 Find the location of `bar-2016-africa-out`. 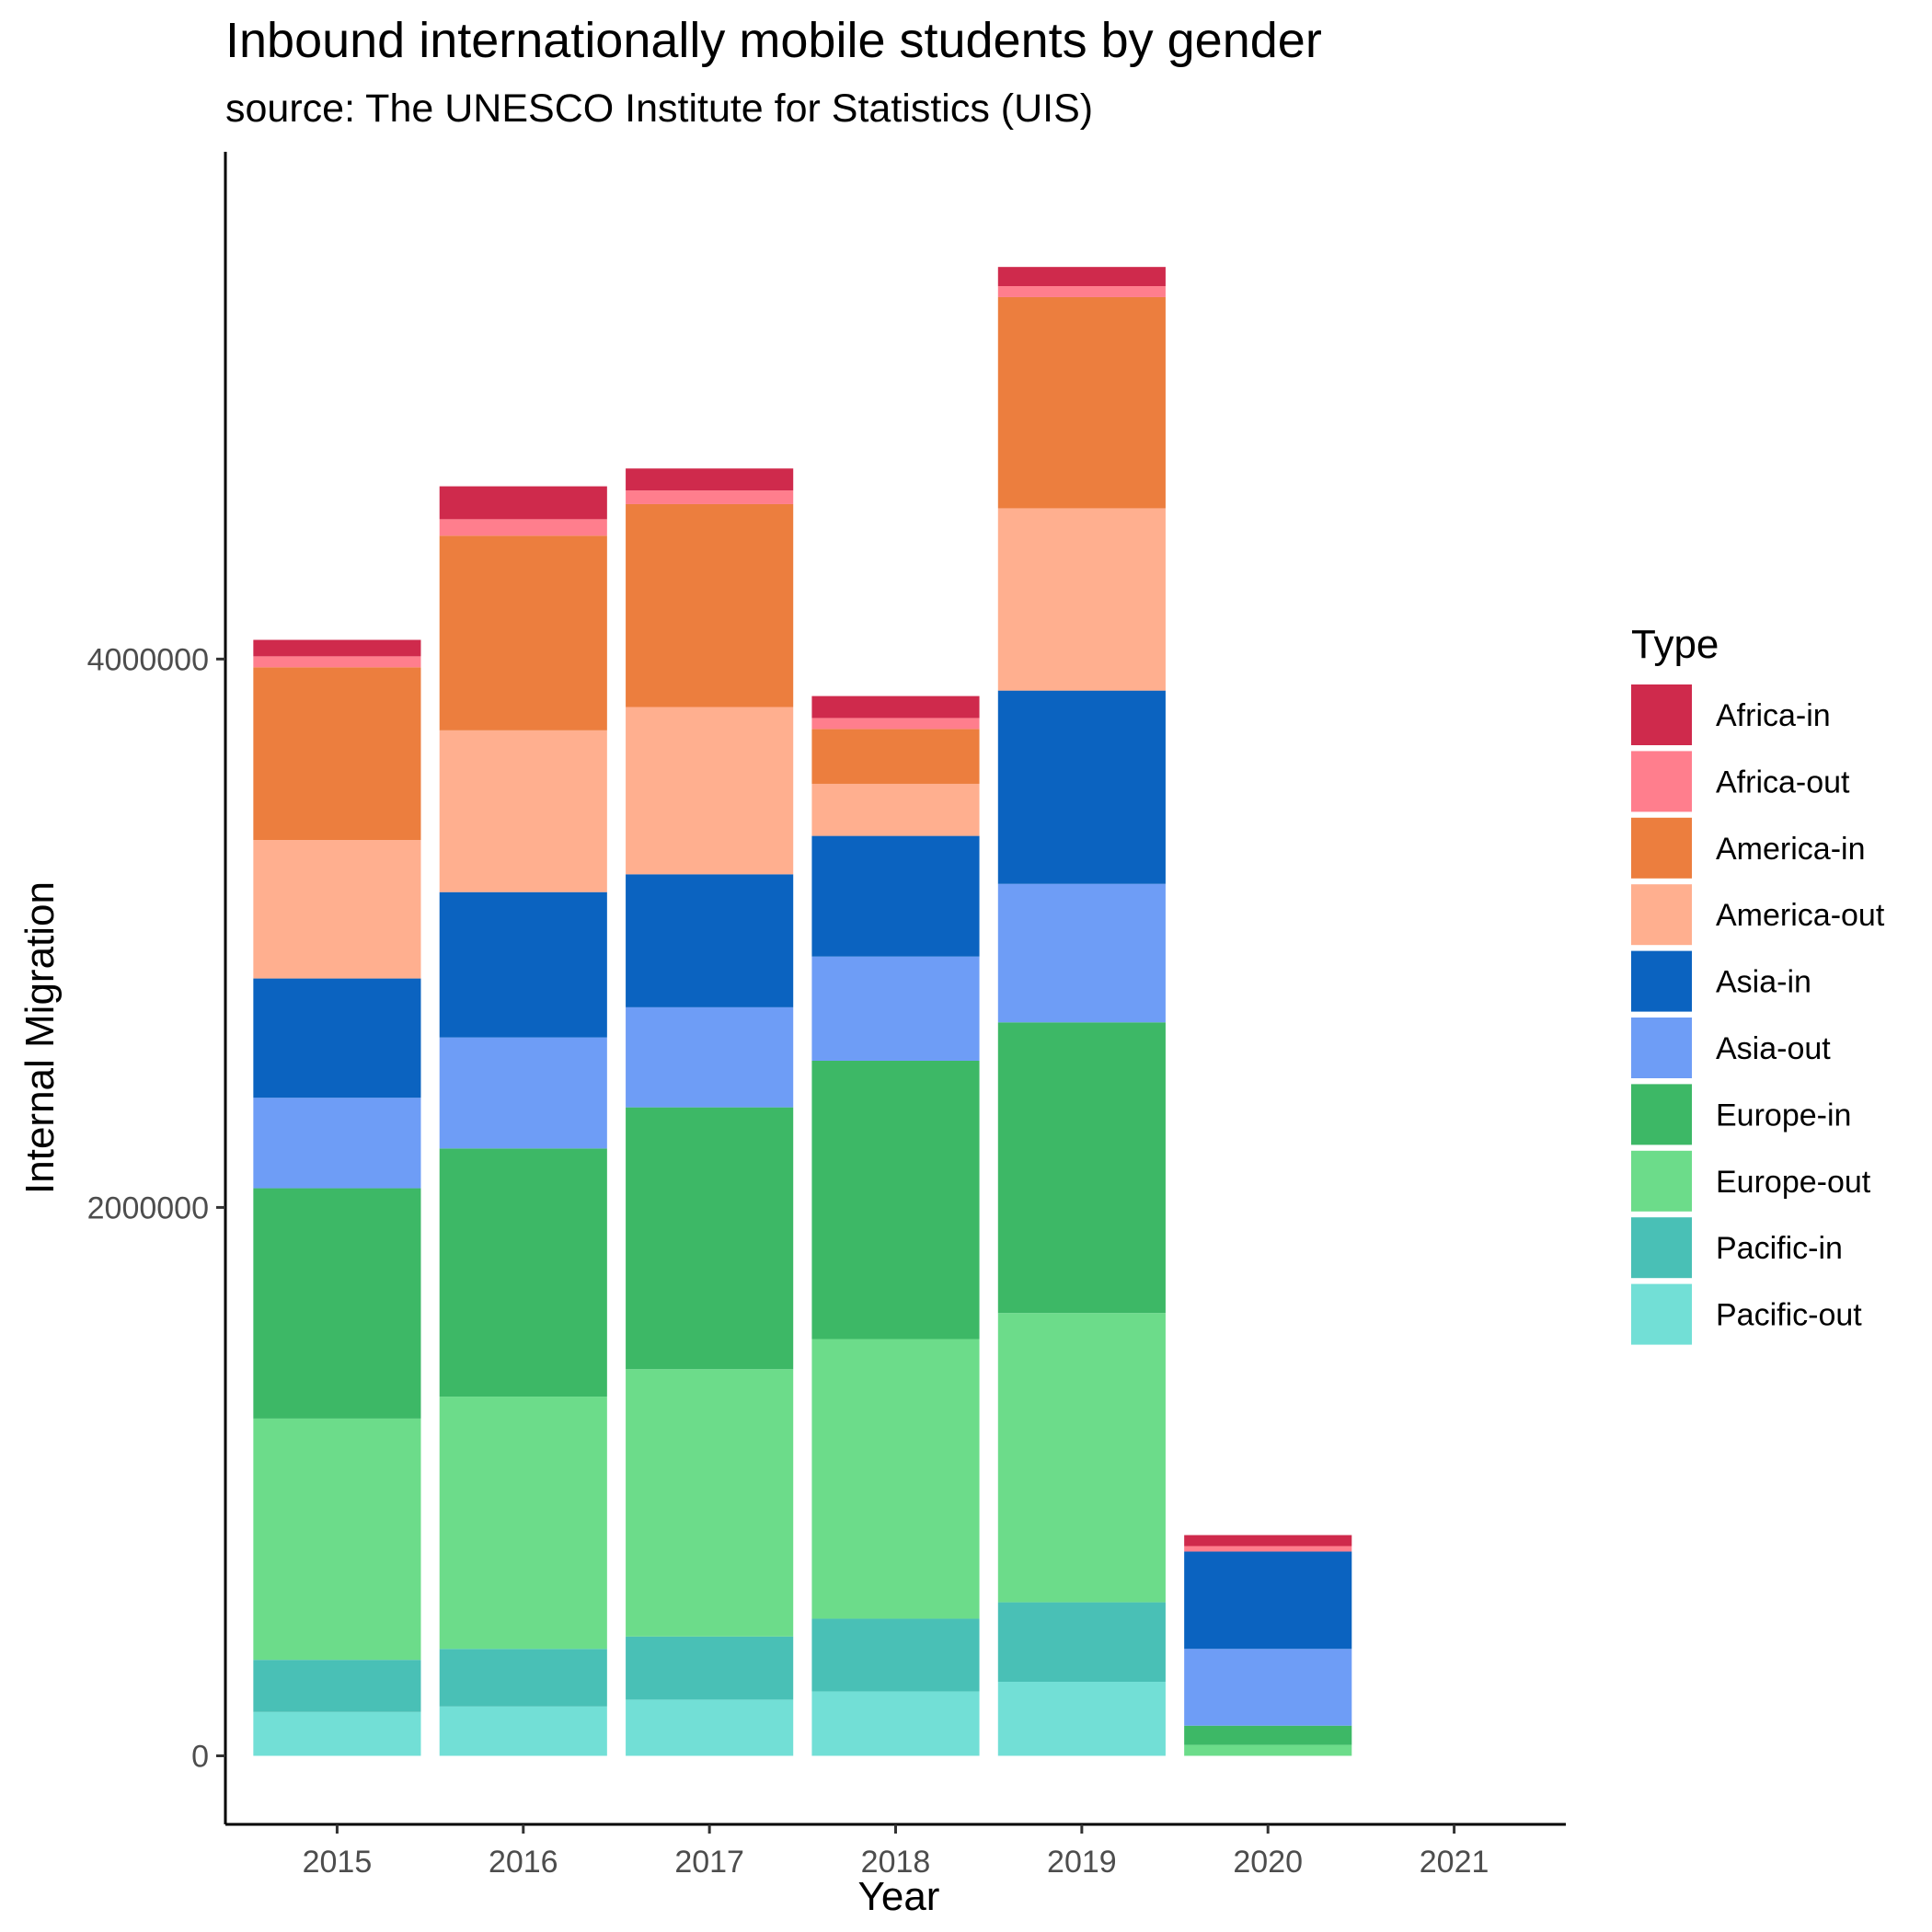

bar-2016-africa-out is located at coordinates (523, 527).